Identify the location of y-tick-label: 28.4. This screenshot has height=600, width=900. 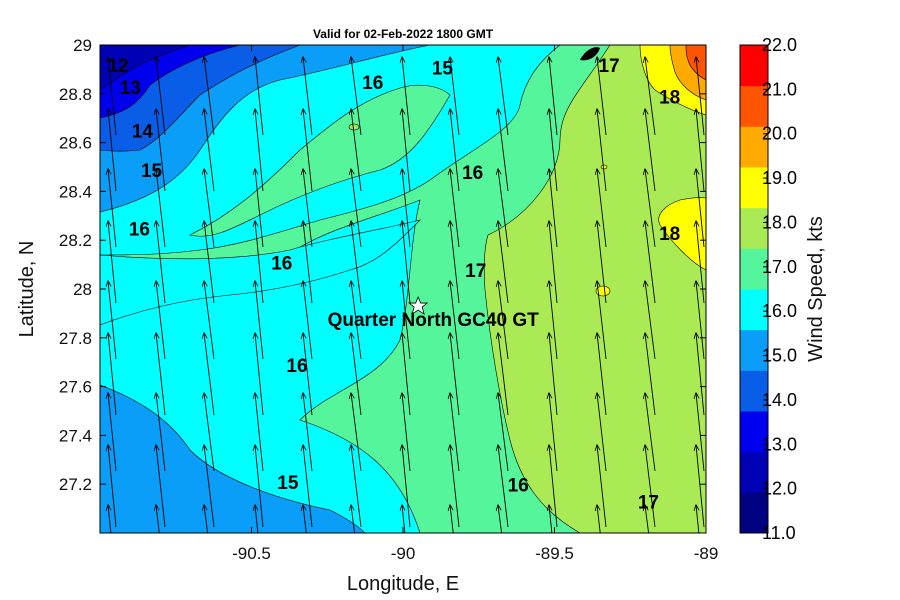
(75, 191).